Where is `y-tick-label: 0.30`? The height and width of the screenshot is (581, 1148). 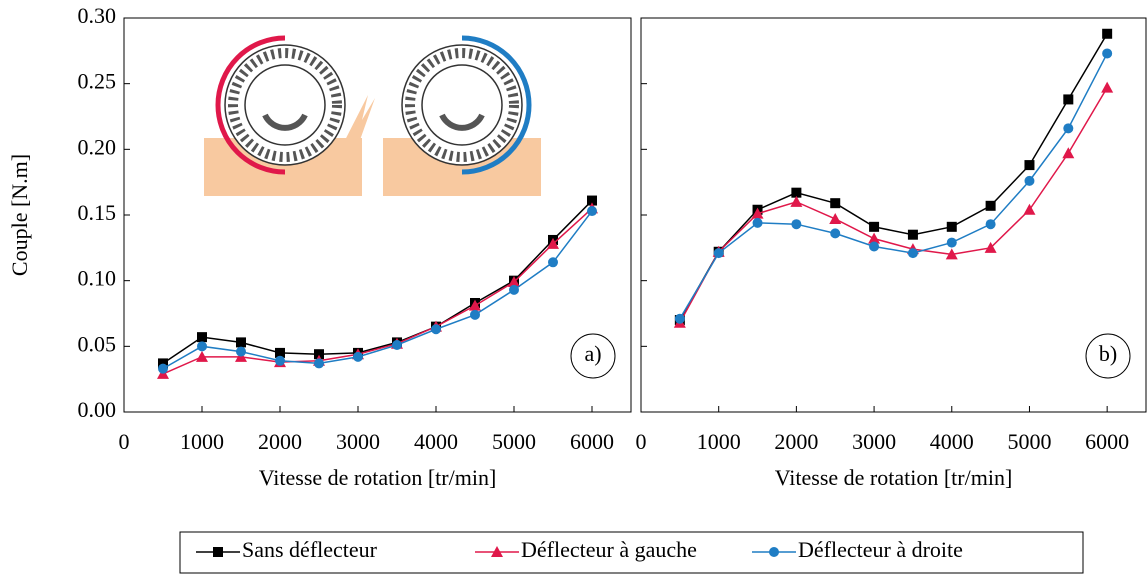 y-tick-label: 0.30 is located at coordinates (97, 15).